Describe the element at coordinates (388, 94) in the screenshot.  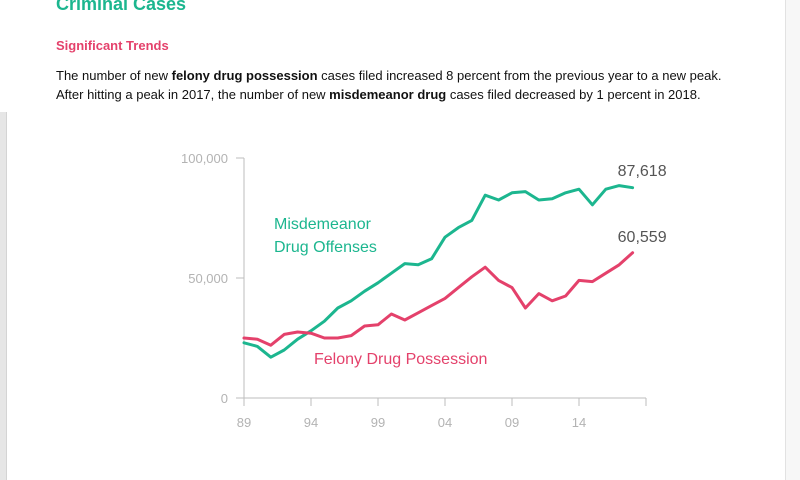
I see `trend-emphasis: misdemeanor drug` at that location.